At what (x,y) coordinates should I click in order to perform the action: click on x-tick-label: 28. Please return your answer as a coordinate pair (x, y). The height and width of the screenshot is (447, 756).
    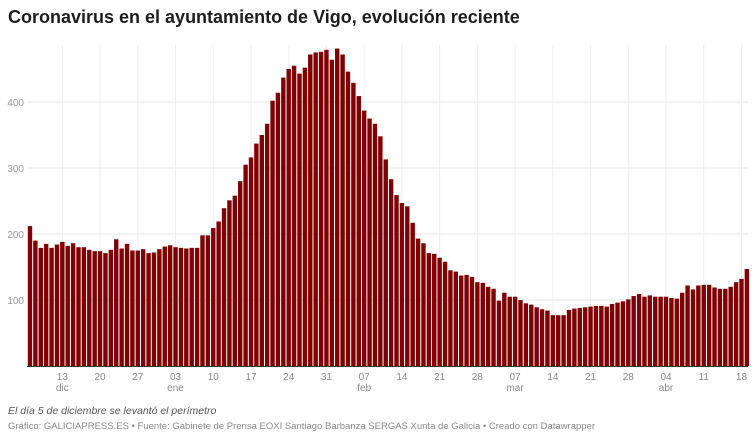
    Looking at the image, I should click on (629, 377).